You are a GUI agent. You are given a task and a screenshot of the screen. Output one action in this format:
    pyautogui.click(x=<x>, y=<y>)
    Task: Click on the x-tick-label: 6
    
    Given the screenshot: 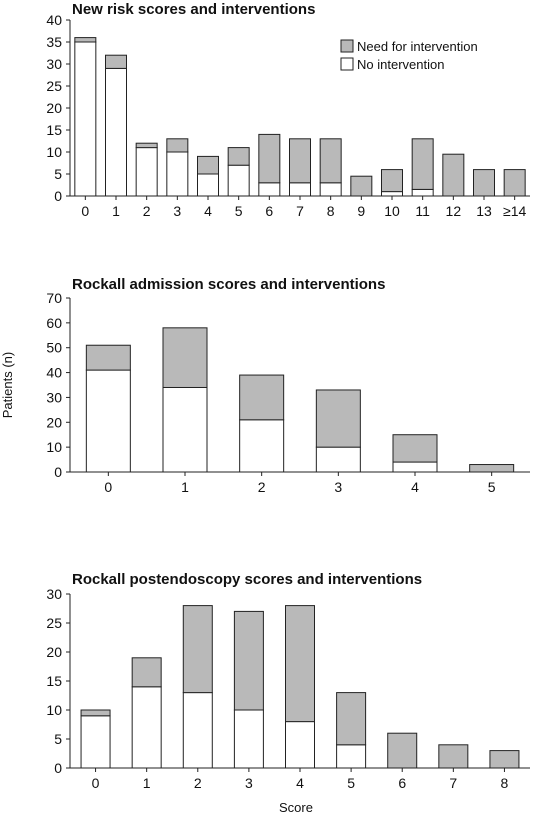 What is the action you would take?
    pyautogui.click(x=402, y=783)
    